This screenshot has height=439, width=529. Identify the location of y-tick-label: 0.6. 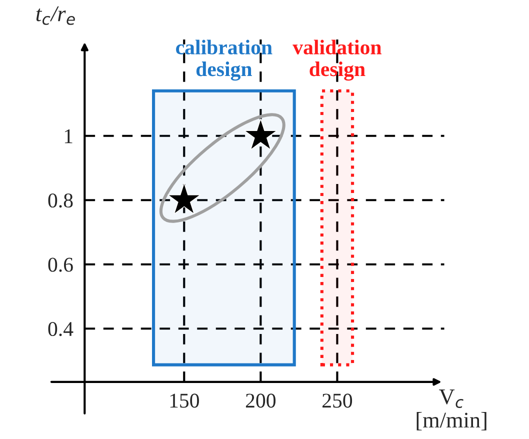
(60, 265).